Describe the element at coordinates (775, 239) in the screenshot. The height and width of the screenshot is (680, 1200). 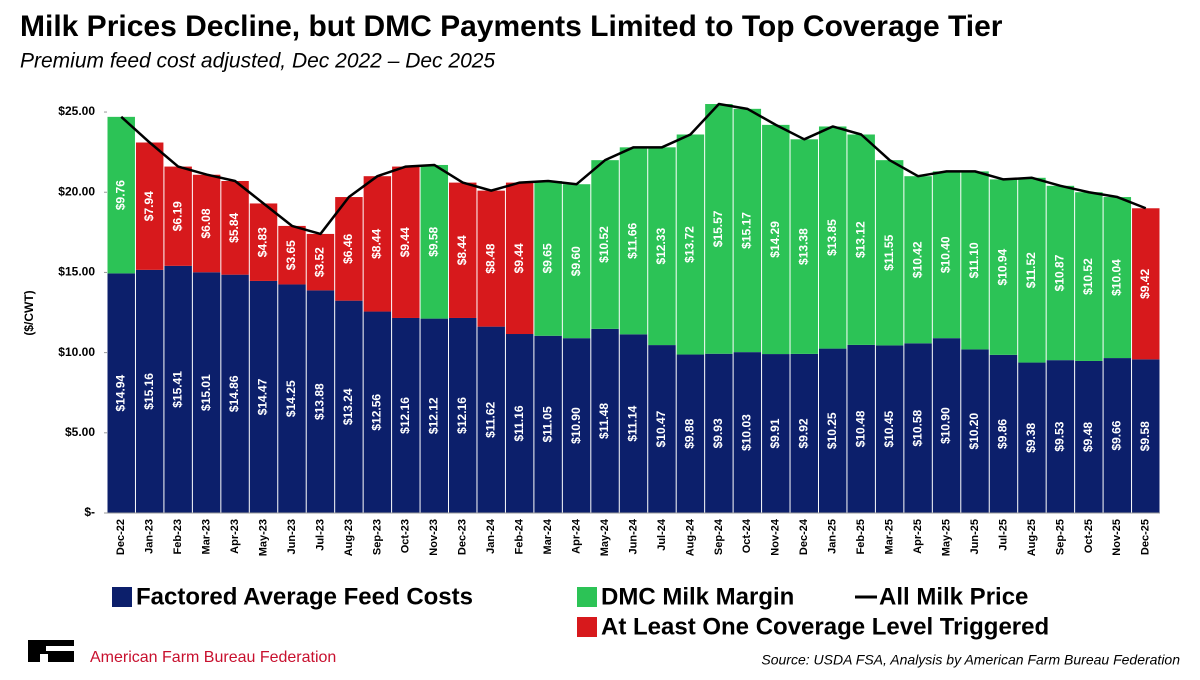
I see `value-label: $14.29` at that location.